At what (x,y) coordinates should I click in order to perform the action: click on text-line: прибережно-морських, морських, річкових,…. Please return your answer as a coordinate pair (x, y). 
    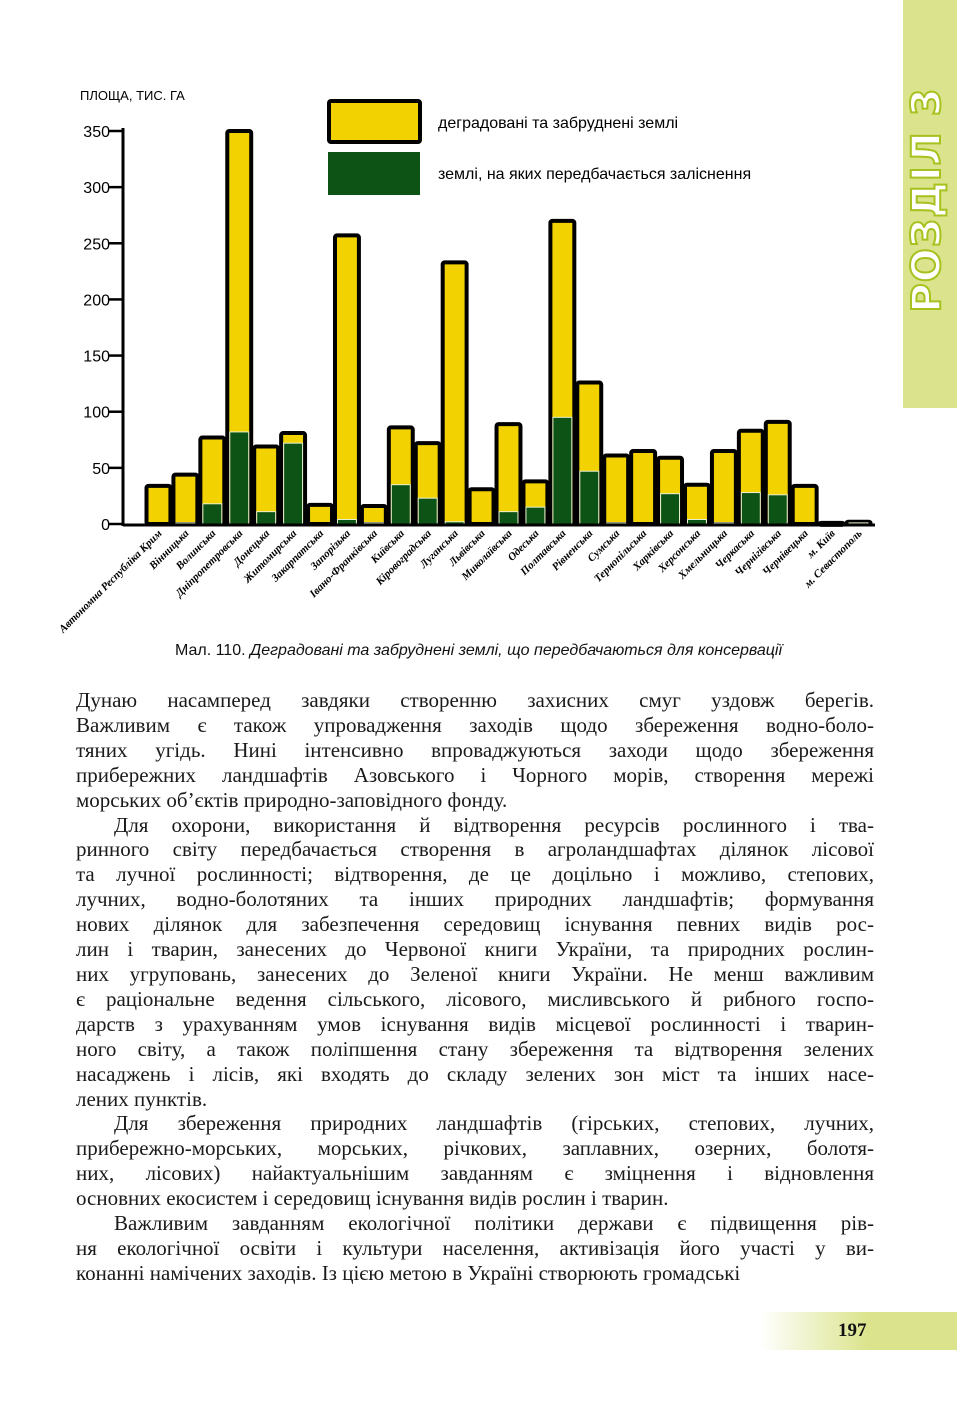
    Looking at the image, I should click on (475, 1148).